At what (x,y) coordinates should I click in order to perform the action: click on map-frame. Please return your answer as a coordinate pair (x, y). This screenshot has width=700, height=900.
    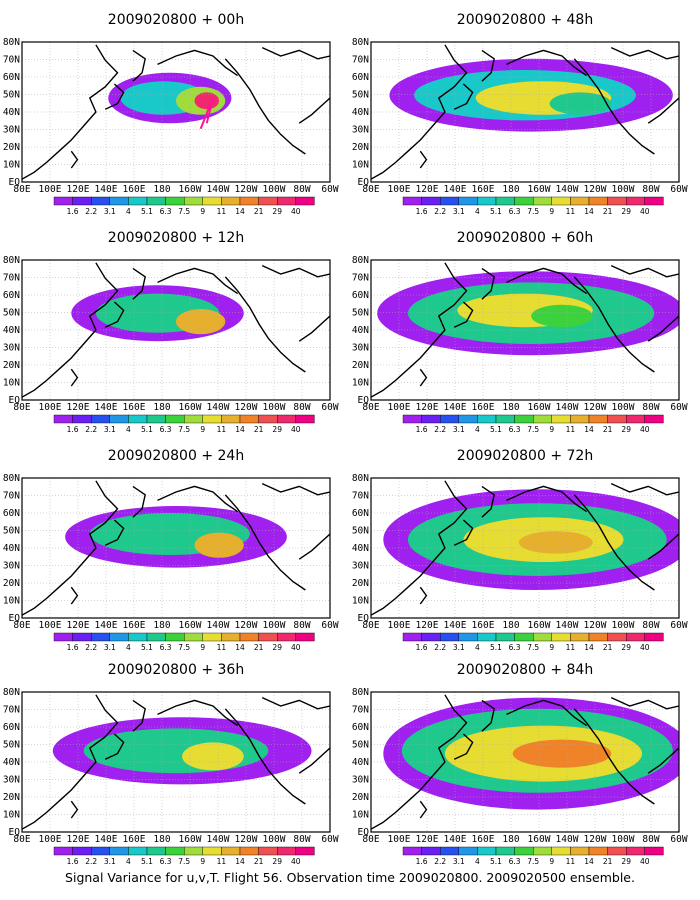
    Looking at the image, I should click on (176, 548).